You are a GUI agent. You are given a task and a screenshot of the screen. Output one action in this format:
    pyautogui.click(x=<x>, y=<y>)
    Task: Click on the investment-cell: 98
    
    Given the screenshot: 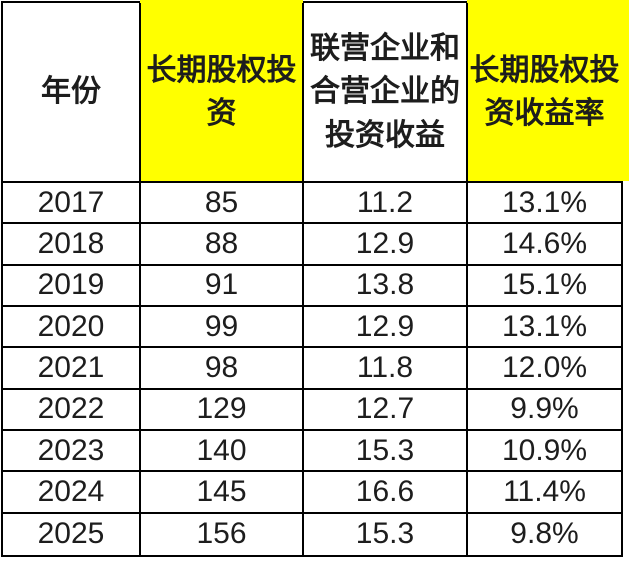 What is the action you would take?
    pyautogui.click(x=222, y=369)
    